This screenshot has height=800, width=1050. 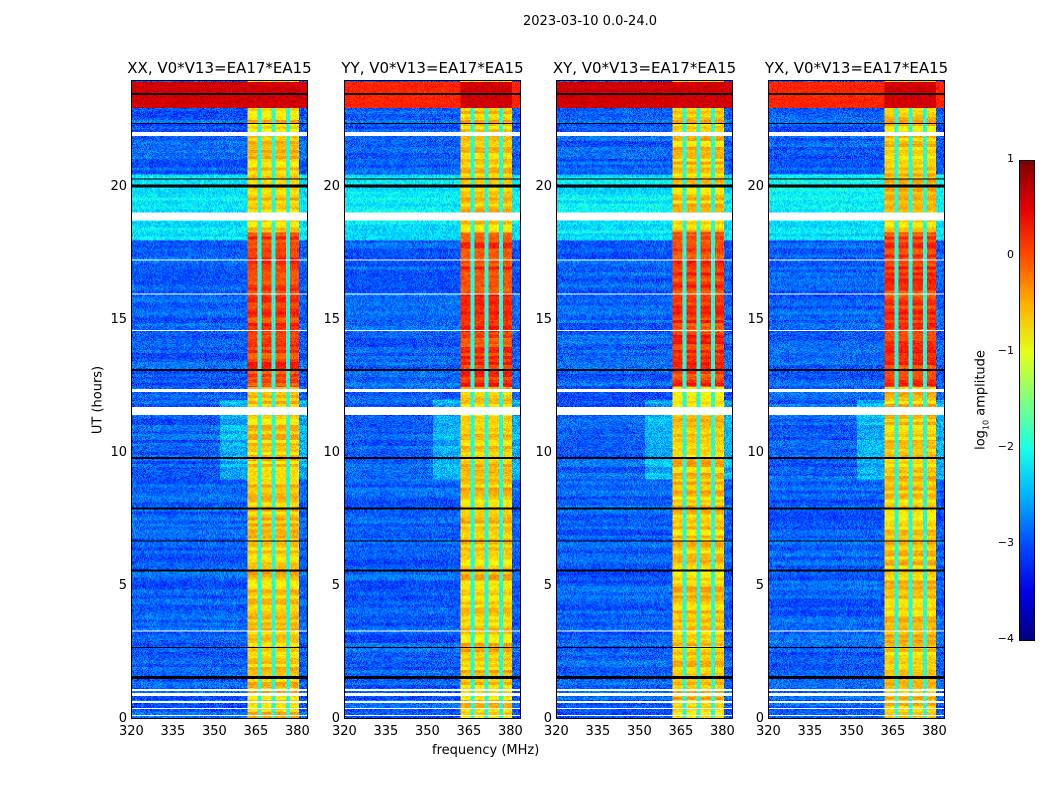 What do you see at coordinates (1005, 350) in the screenshot?
I see `colorbar-tick-label: −1` at bounding box center [1005, 350].